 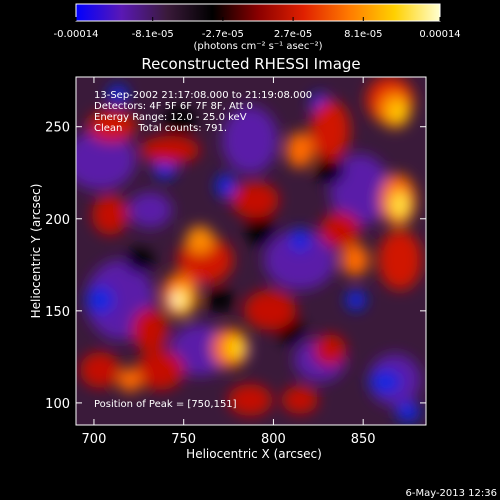 I want to click on x-tick-label: 800, so click(x=273, y=439).